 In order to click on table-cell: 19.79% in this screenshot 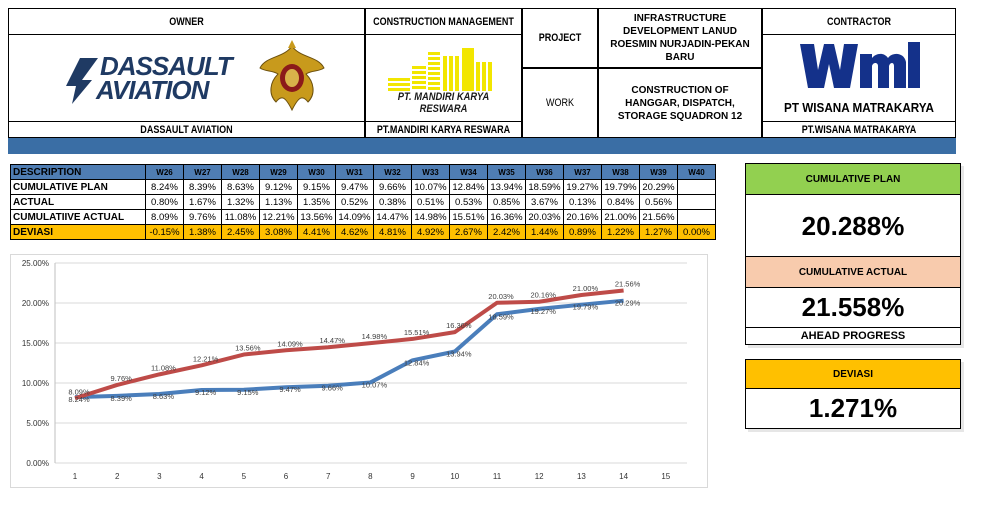, I will do `click(620, 187)`.